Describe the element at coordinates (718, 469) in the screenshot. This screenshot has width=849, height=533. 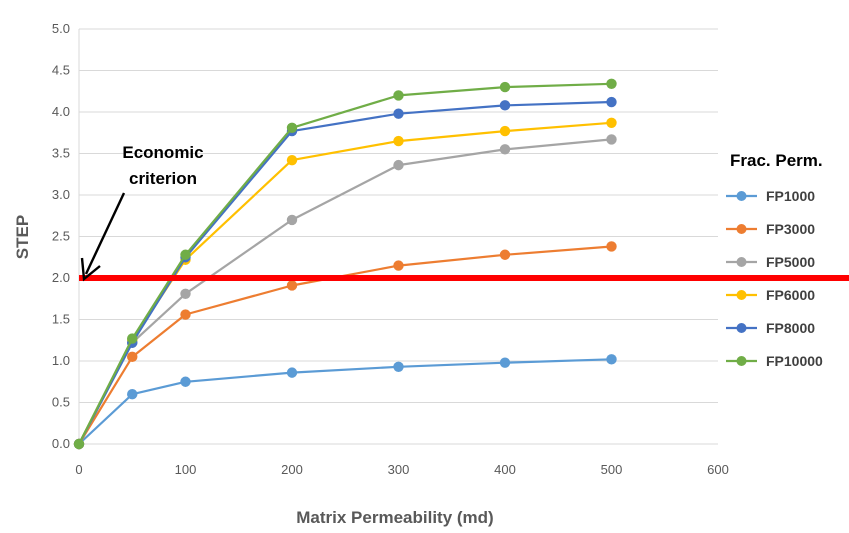
I see `x-tick-label: 600` at that location.